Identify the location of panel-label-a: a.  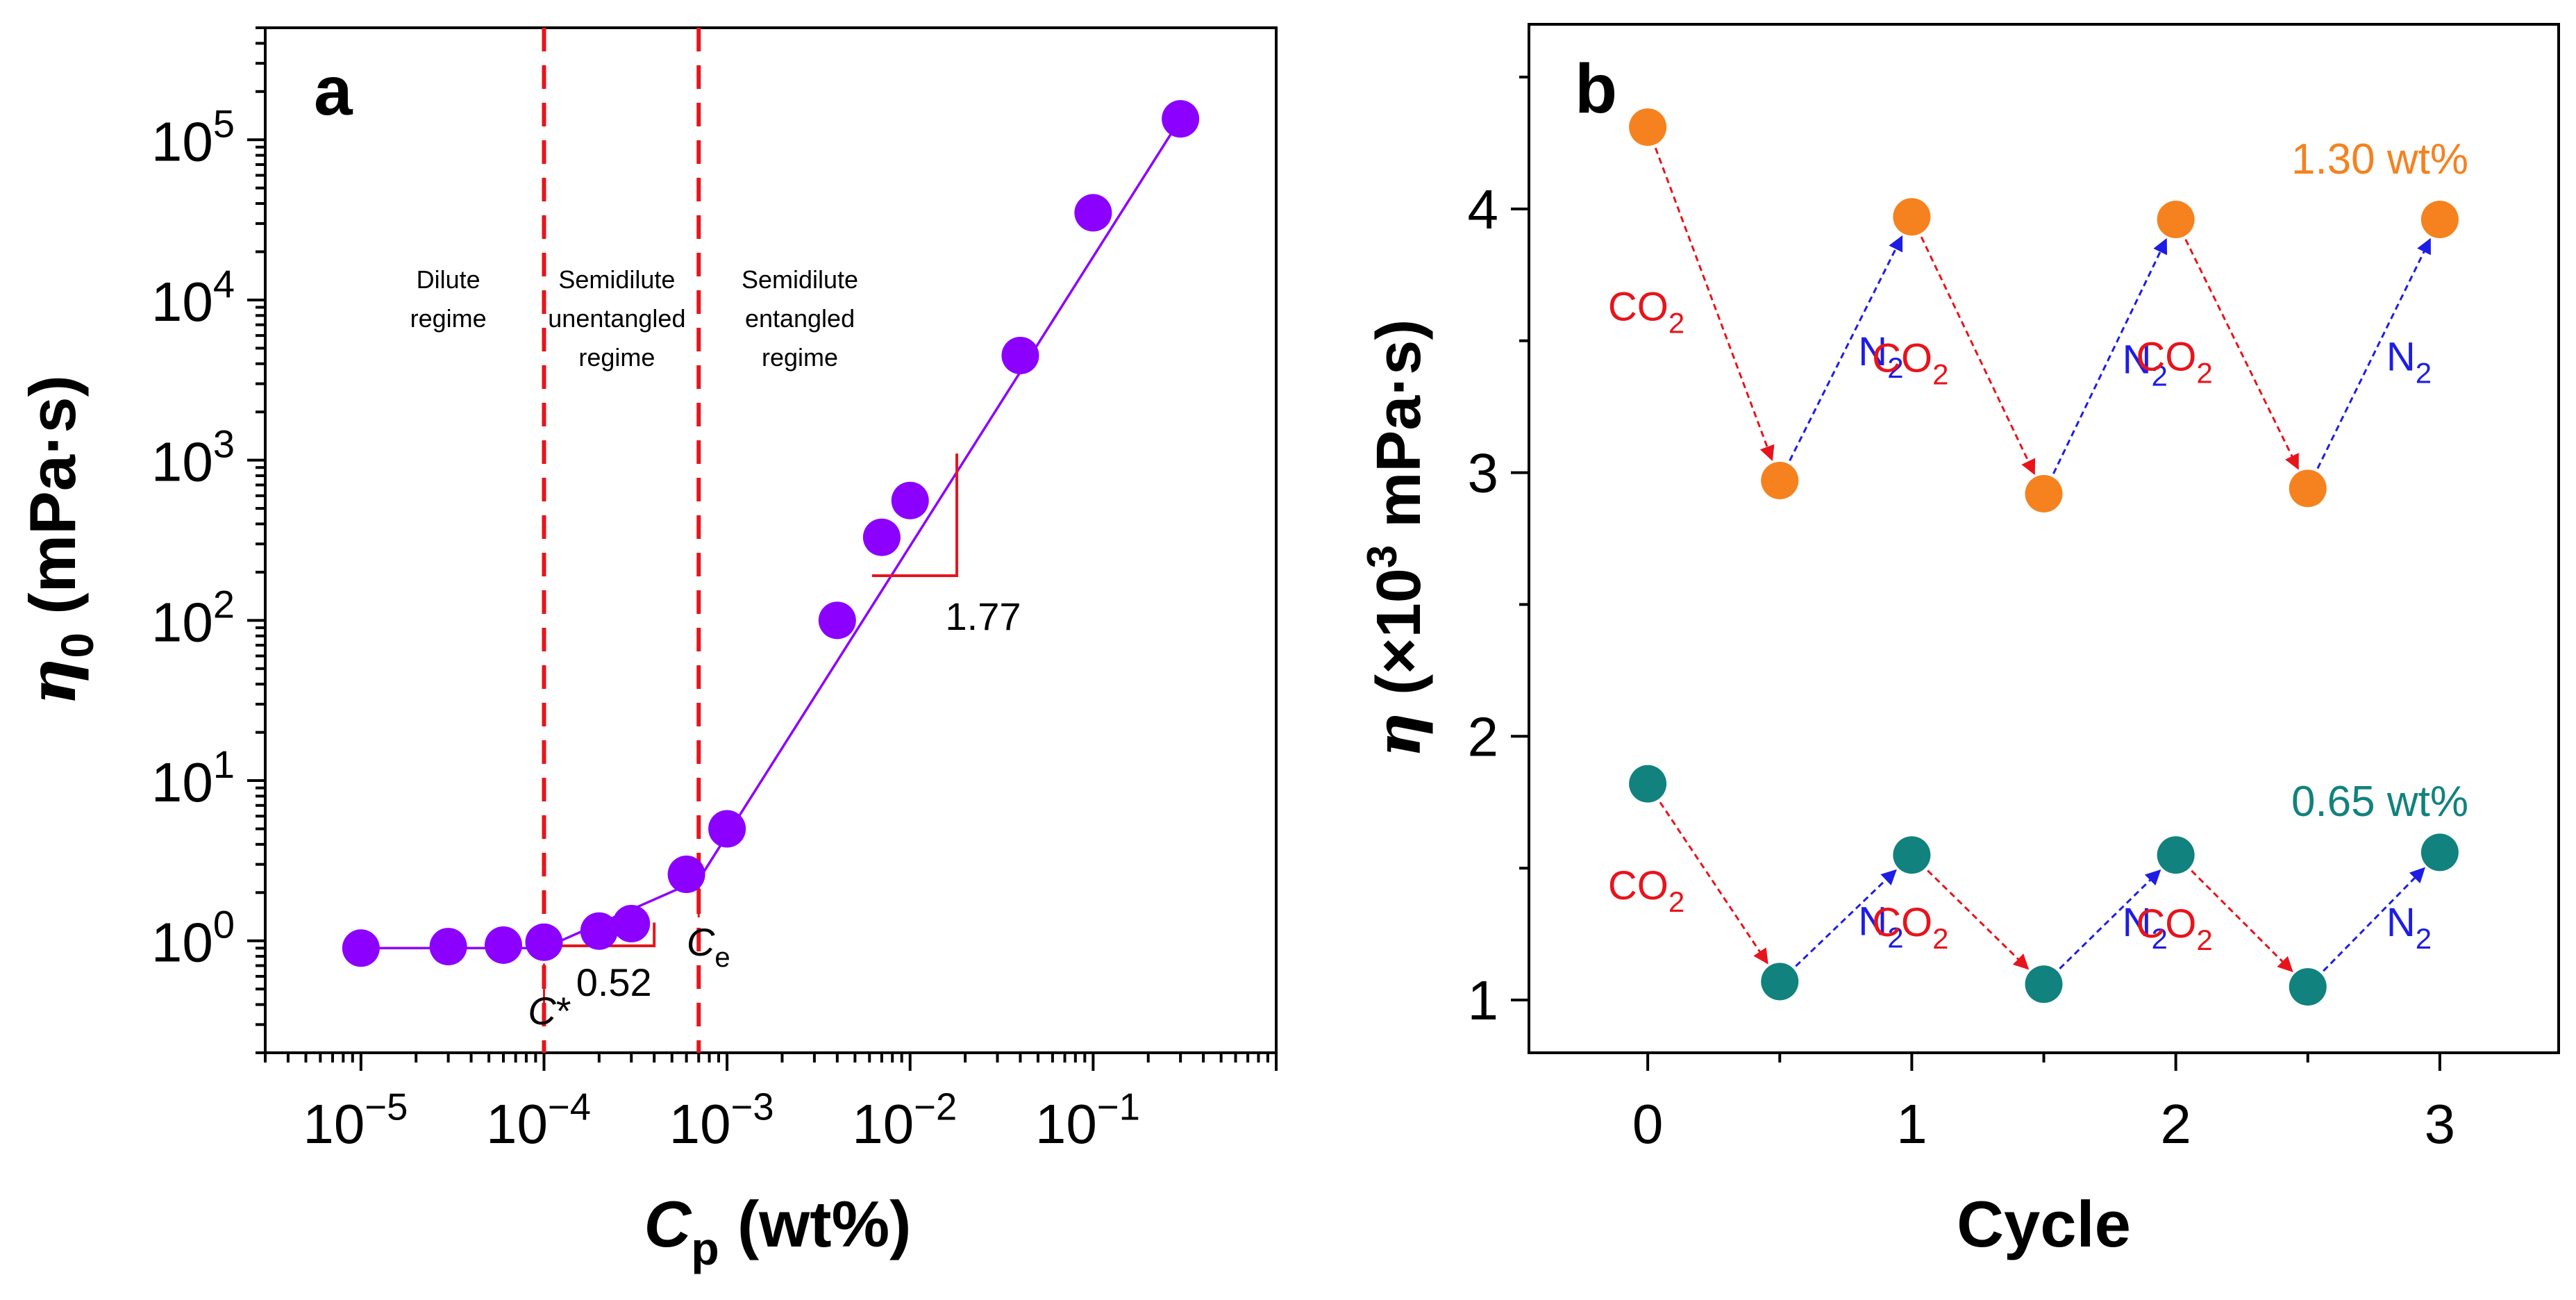
(333, 91).